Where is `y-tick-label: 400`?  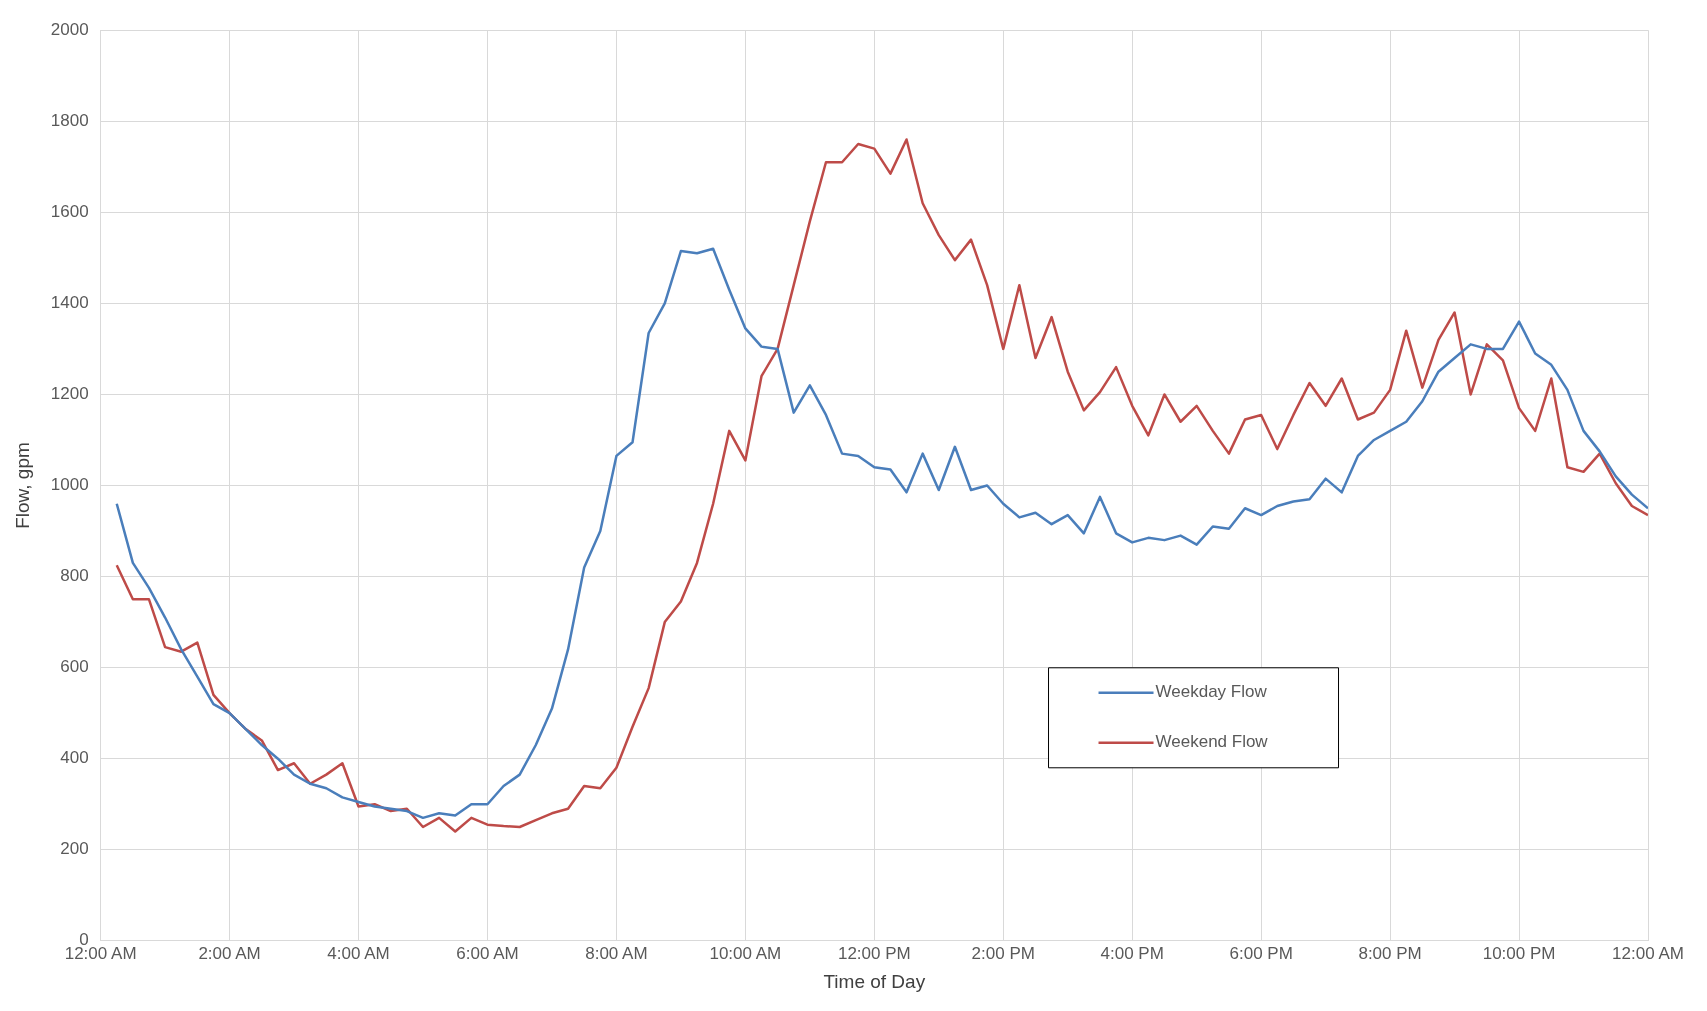
y-tick-label: 400 is located at coordinates (74, 758).